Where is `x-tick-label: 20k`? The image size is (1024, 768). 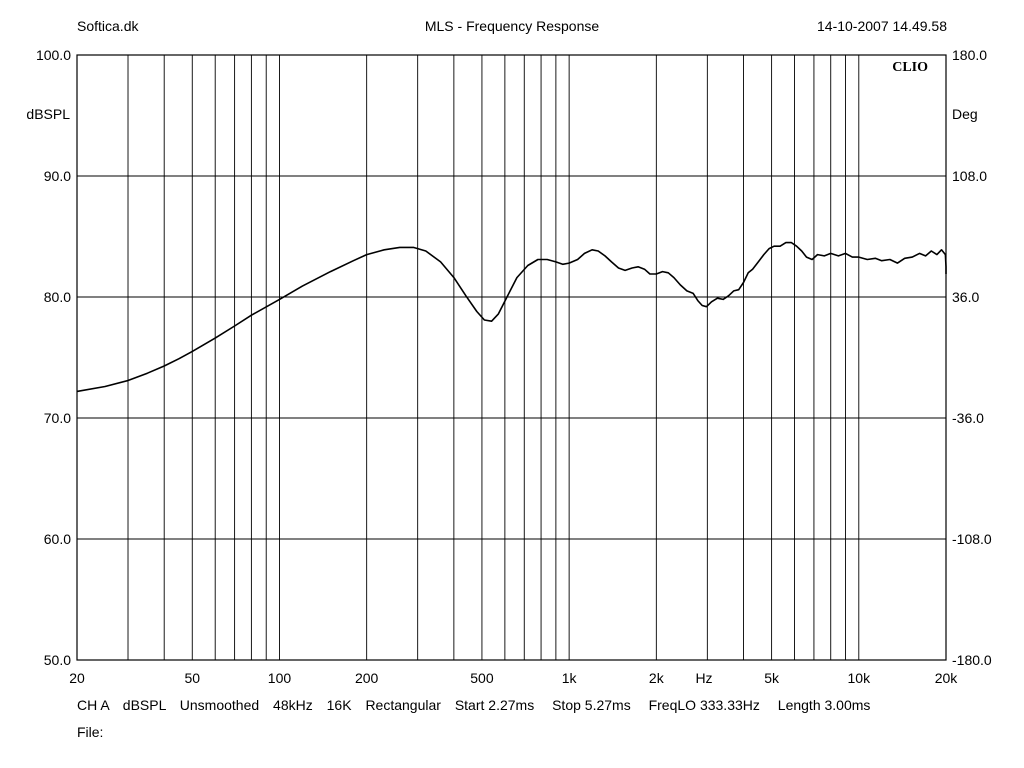
x-tick-label: 20k is located at coordinates (947, 678).